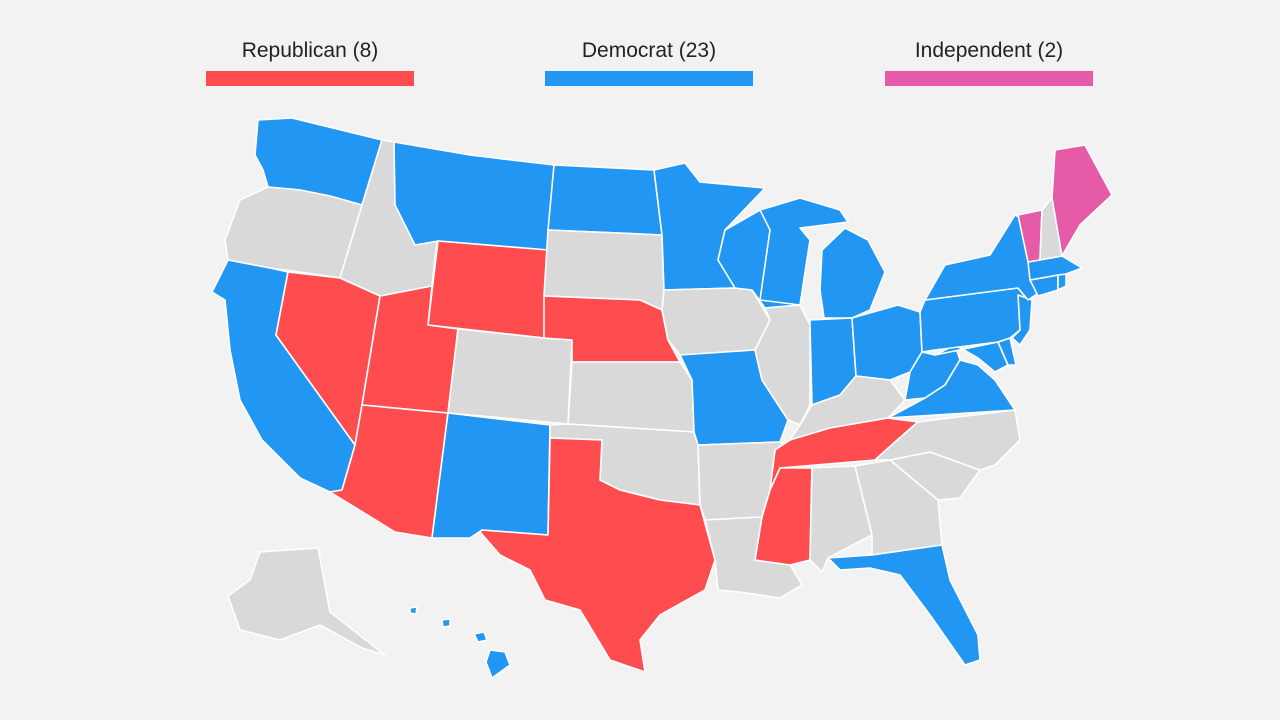  Describe the element at coordinates (460, 642) in the screenshot. I see `state-hawaii` at that location.